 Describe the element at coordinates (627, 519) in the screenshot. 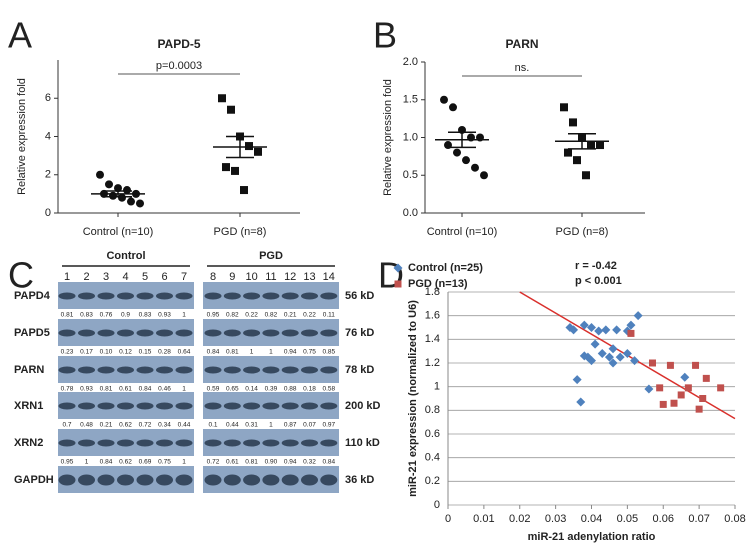

I see `x-tick-label: 0.05` at that location.